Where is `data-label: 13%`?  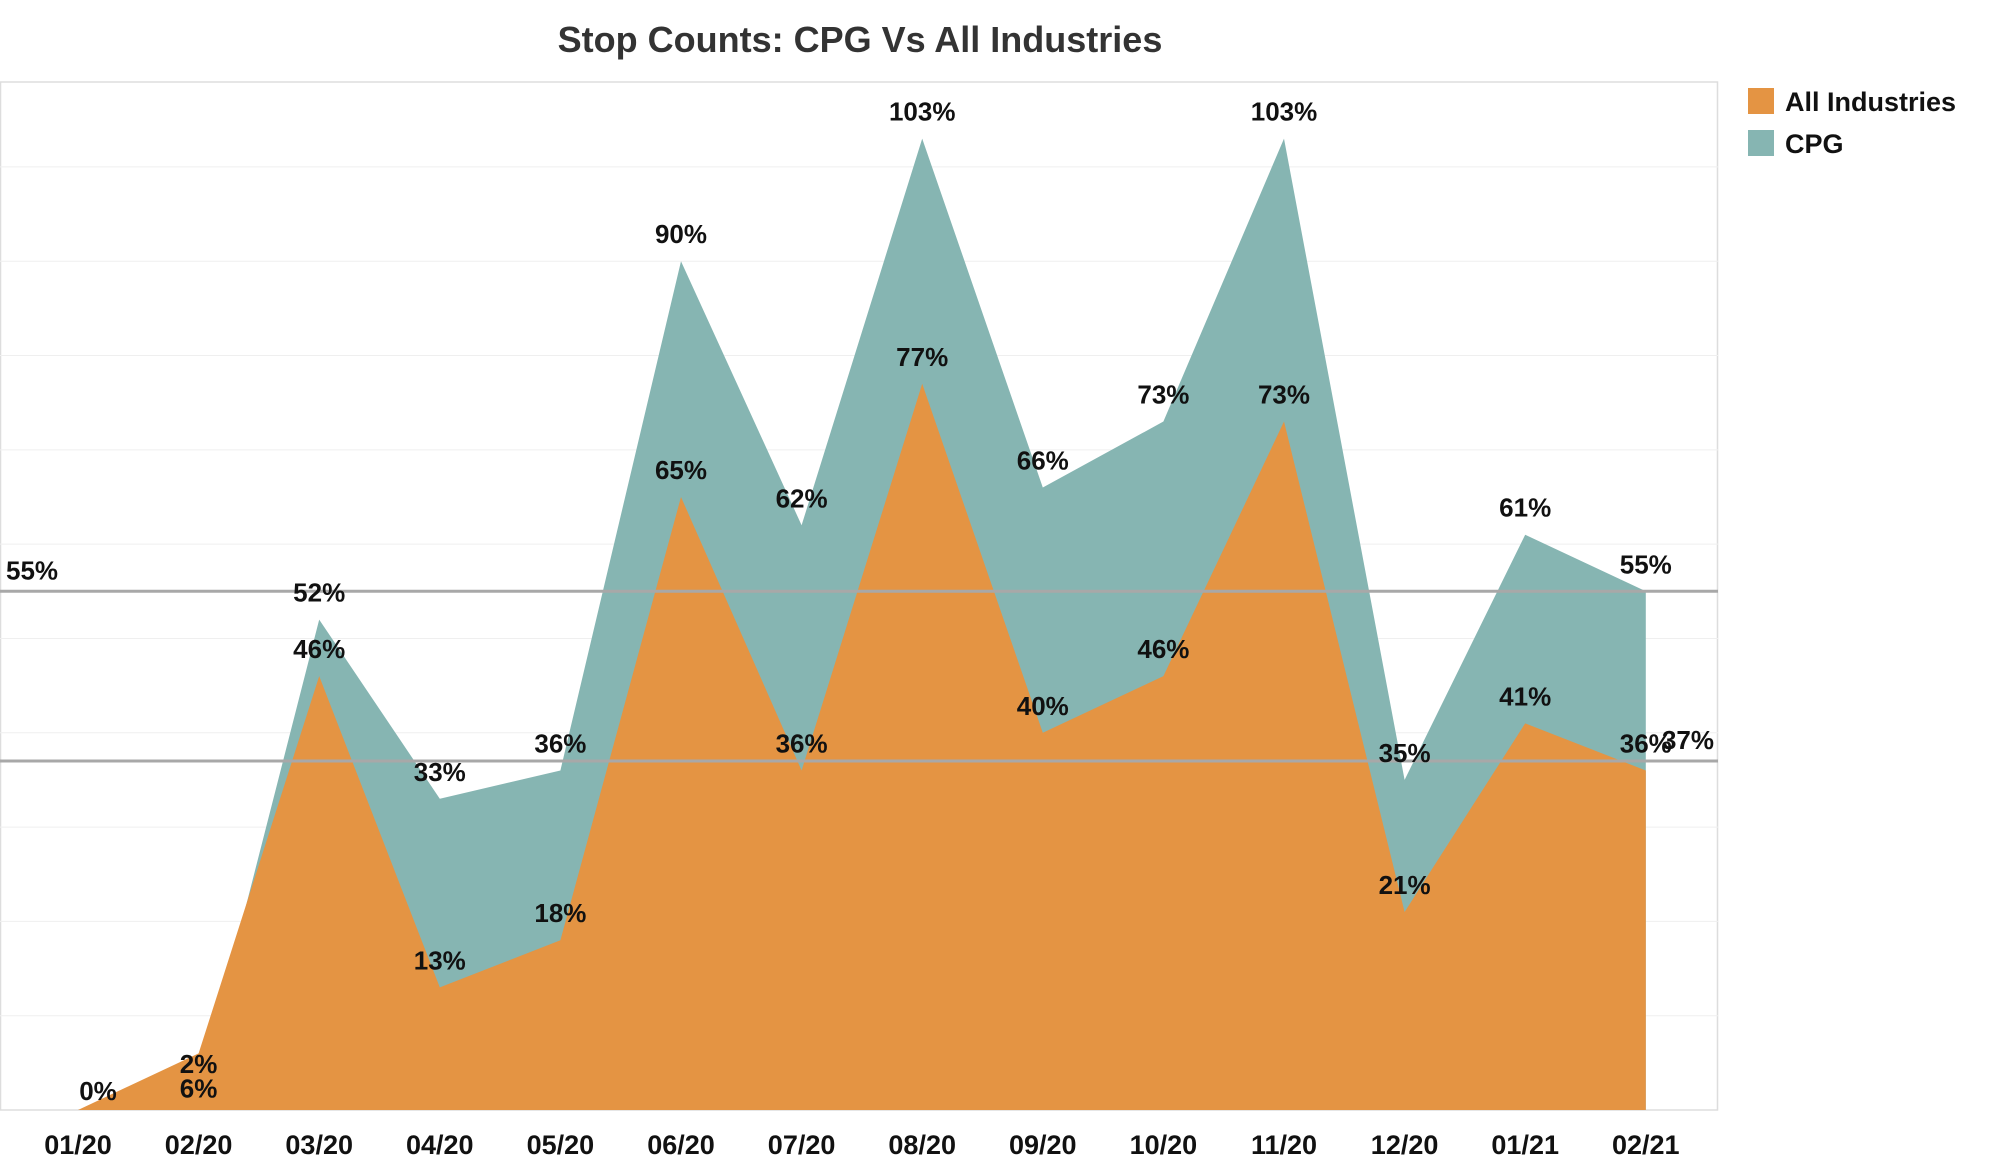
data-label: 13% is located at coordinates (440, 960).